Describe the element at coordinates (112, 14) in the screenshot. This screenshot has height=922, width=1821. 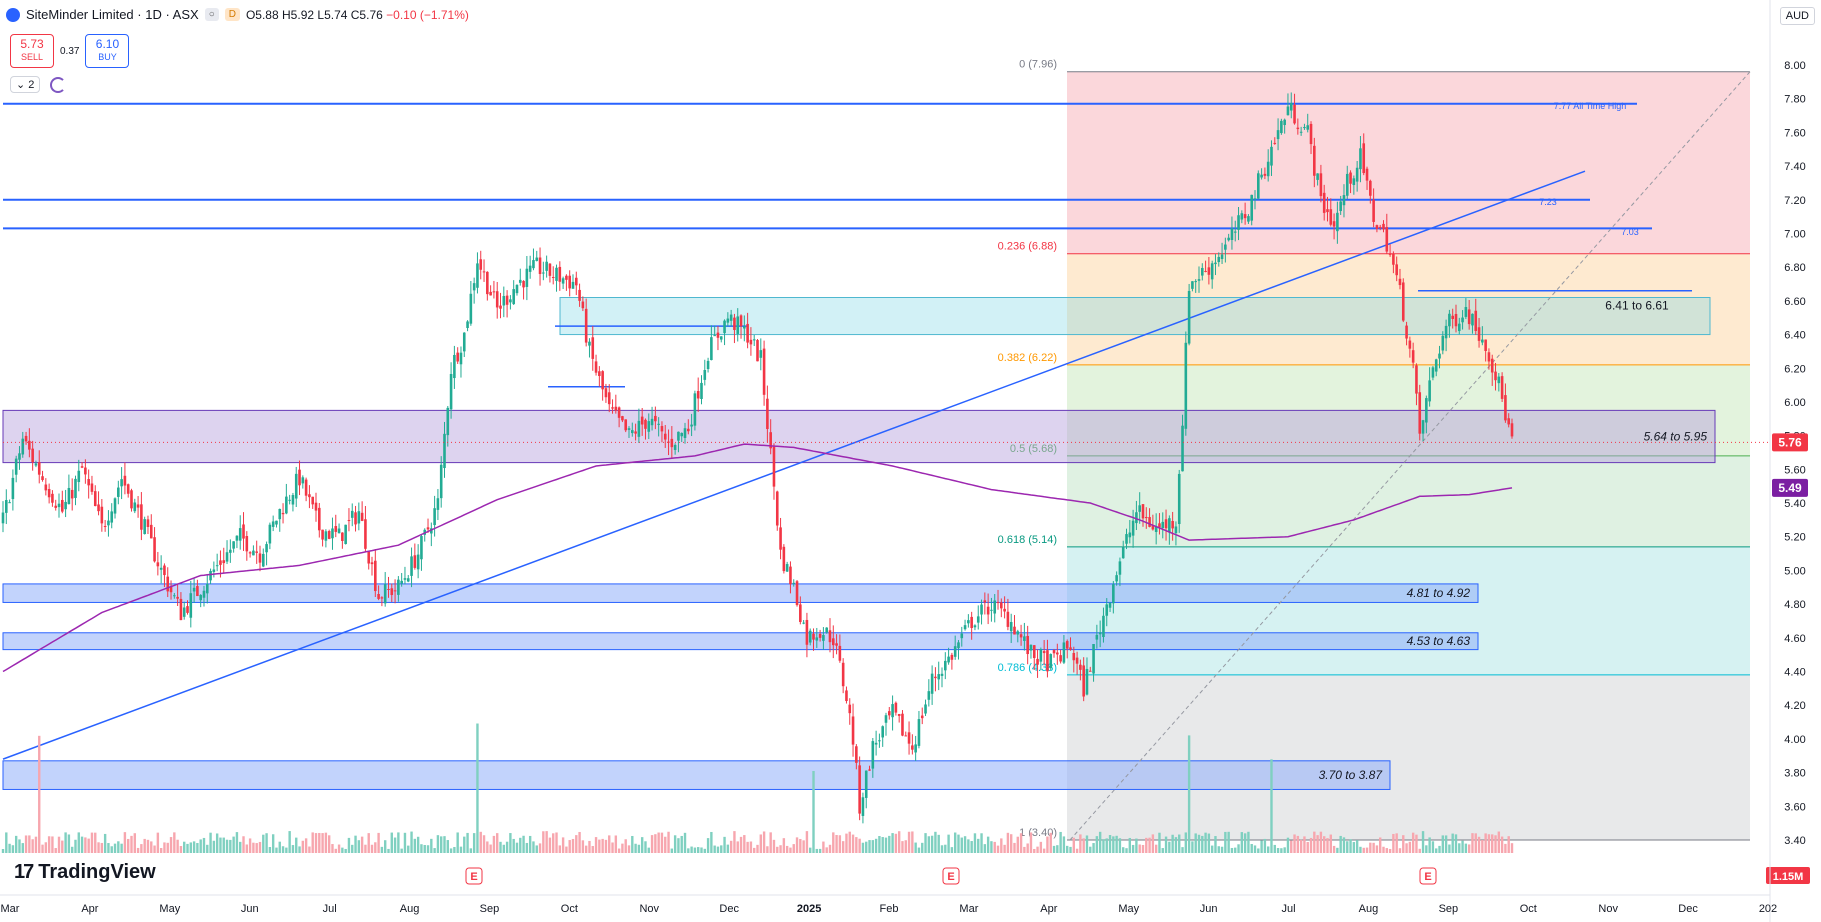
I see `symbol-title: SiteMinder Limited · 1D · ASX` at that location.